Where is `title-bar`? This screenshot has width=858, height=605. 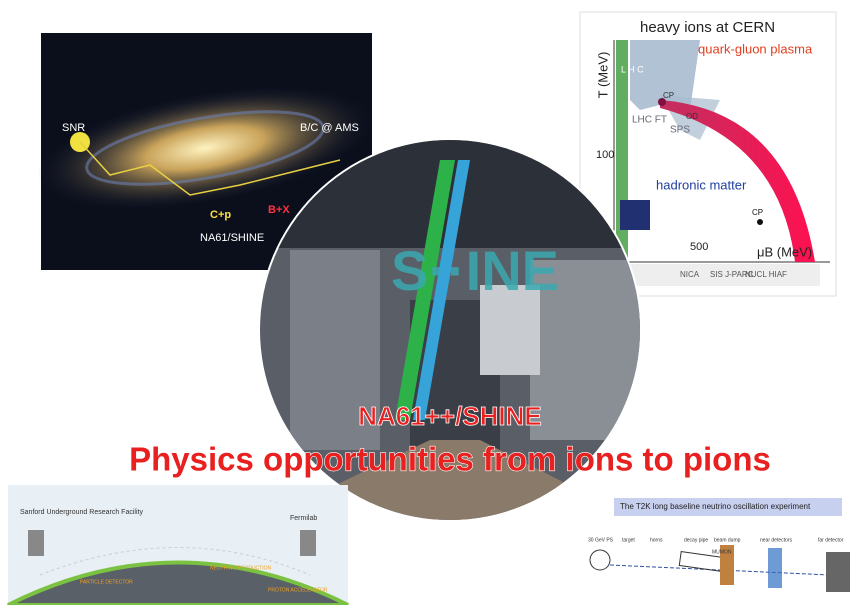 title-bar is located at coordinates (728, 507).